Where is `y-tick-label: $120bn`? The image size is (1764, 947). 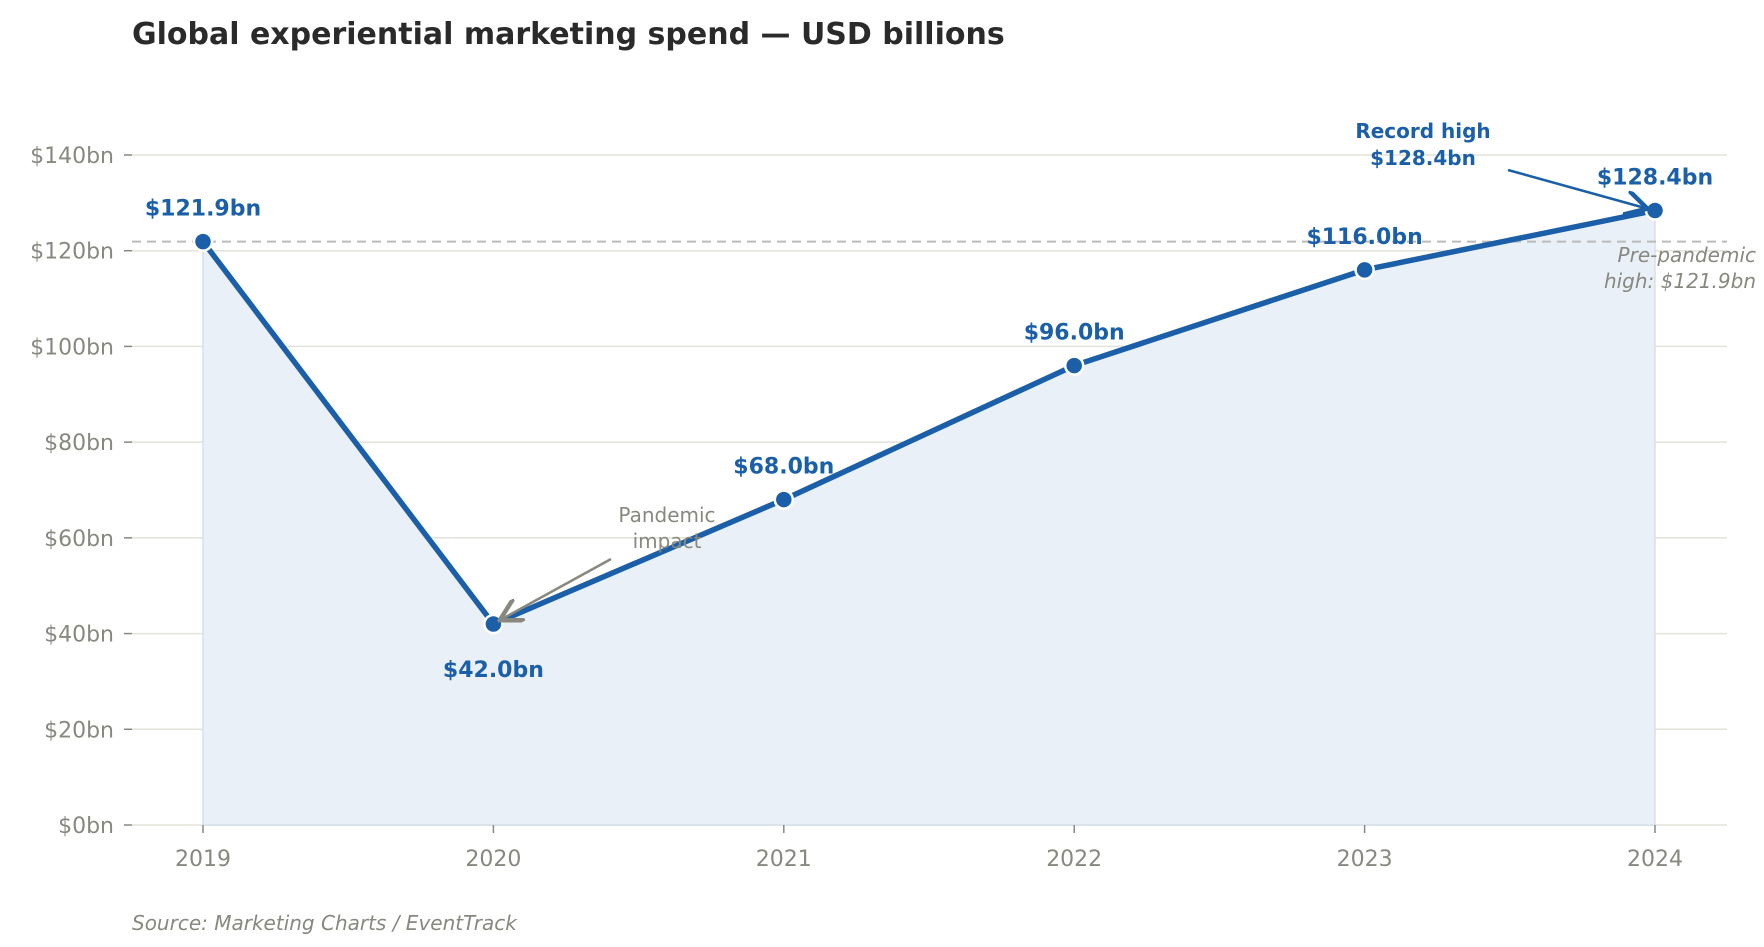 y-tick-label: $120bn is located at coordinates (72, 252).